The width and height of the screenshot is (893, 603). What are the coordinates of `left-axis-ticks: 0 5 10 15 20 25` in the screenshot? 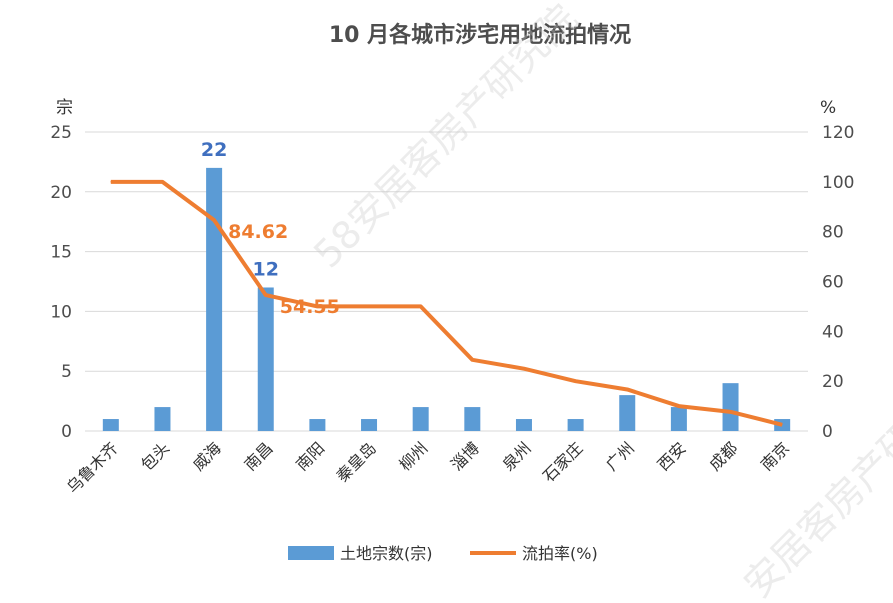 It's located at (61, 282).